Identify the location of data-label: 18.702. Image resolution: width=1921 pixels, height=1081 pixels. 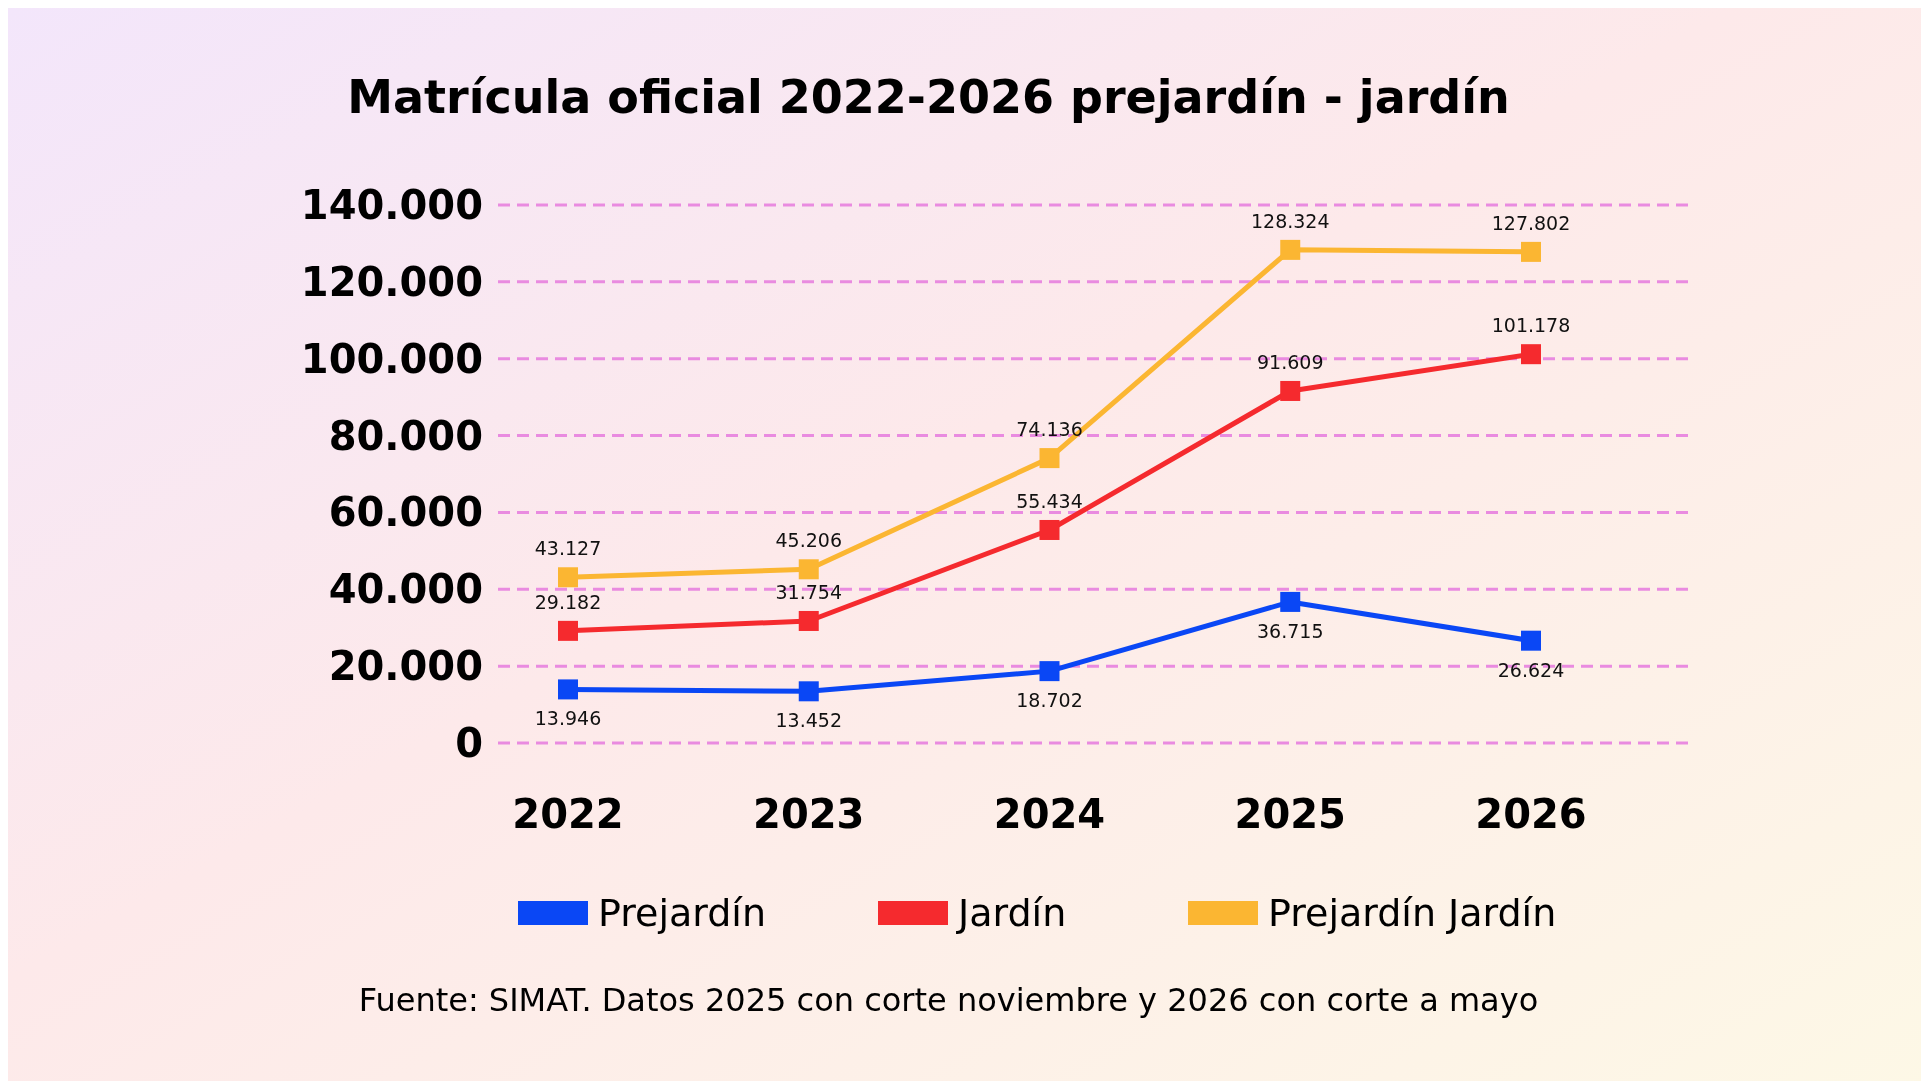
(1049, 700).